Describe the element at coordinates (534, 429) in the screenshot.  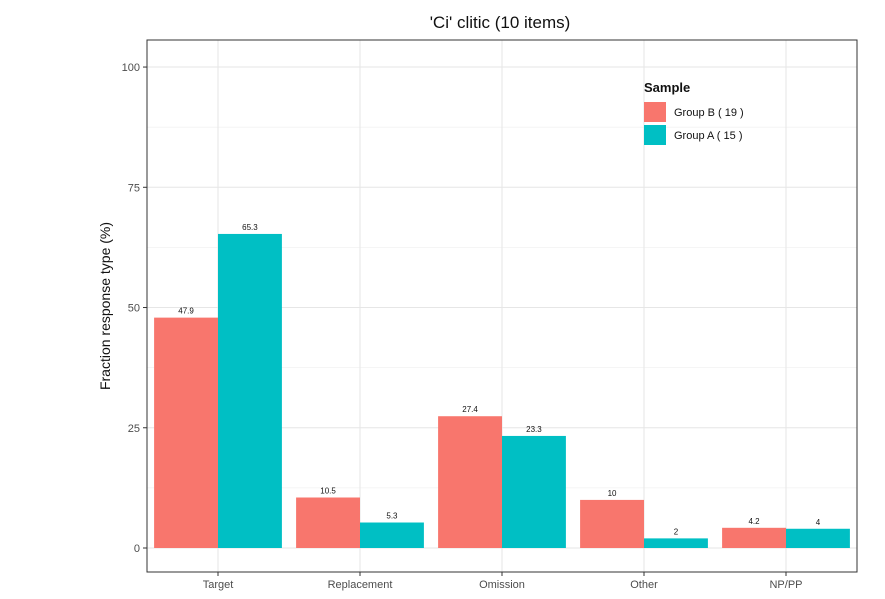
I see `bar-value-label: 23.3` at that location.